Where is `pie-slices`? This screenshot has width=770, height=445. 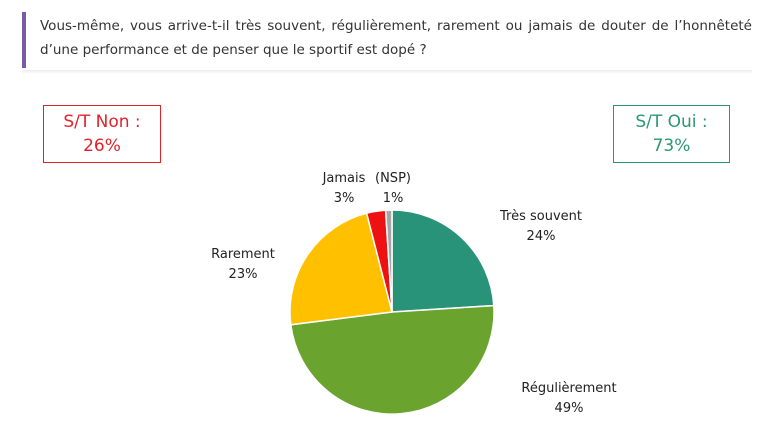
pie-slices is located at coordinates (392, 312).